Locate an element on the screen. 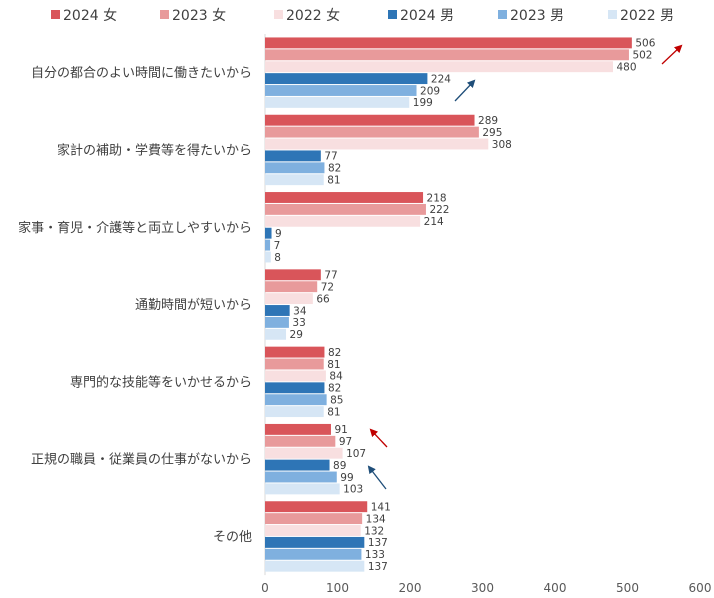 Image resolution: width=714 pixels, height=598 pixels. data-label: 480 is located at coordinates (627, 67).